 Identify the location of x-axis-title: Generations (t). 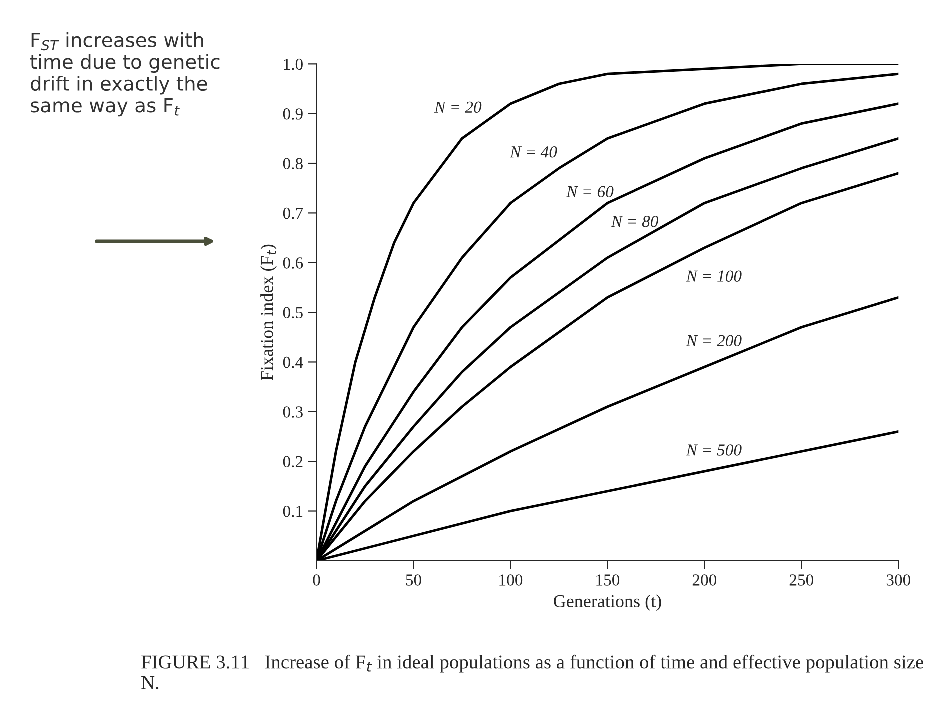
(608, 603).